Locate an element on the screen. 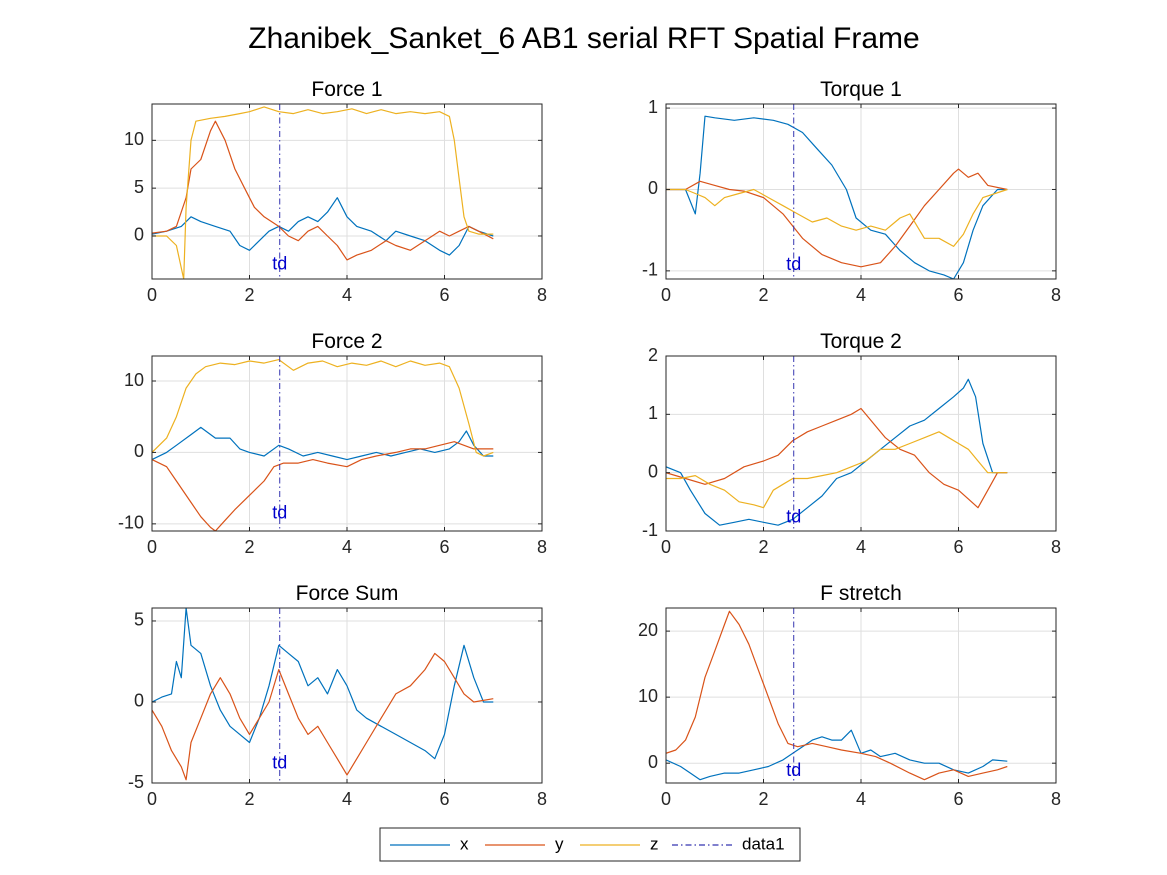 The width and height of the screenshot is (1167, 875). subplot-title: Force 2 is located at coordinates (346, 341).